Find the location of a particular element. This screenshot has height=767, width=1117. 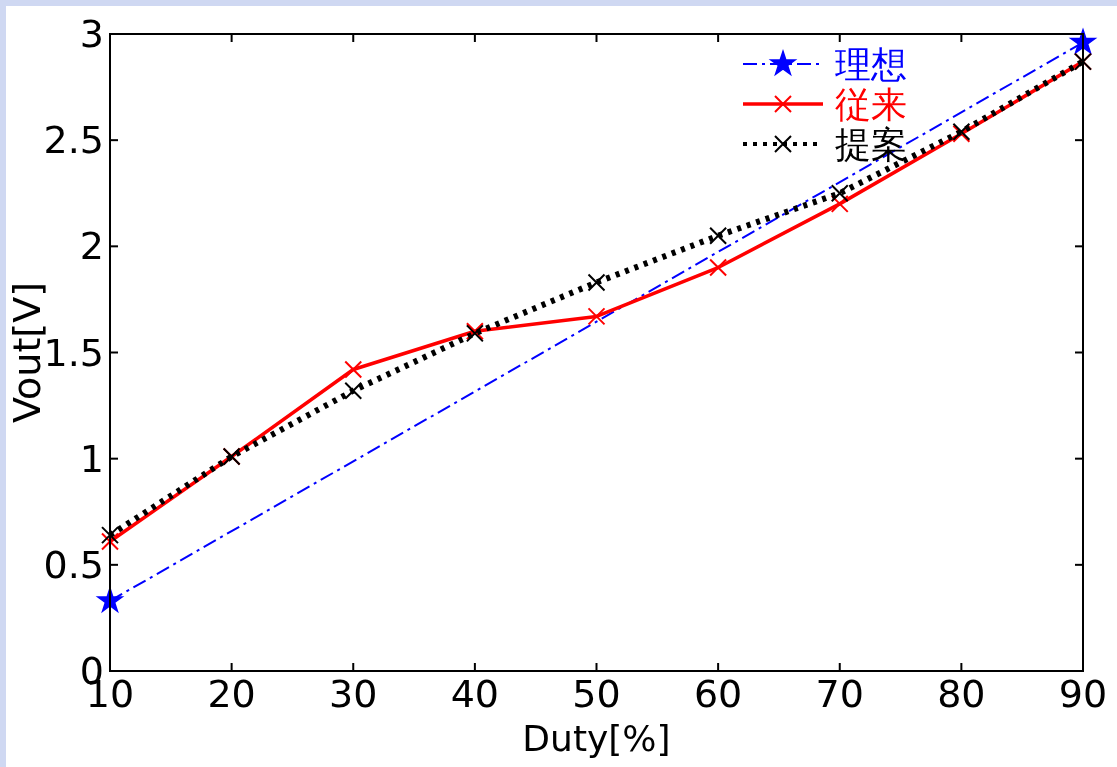

x-tick-label: 20 is located at coordinates (231, 694).